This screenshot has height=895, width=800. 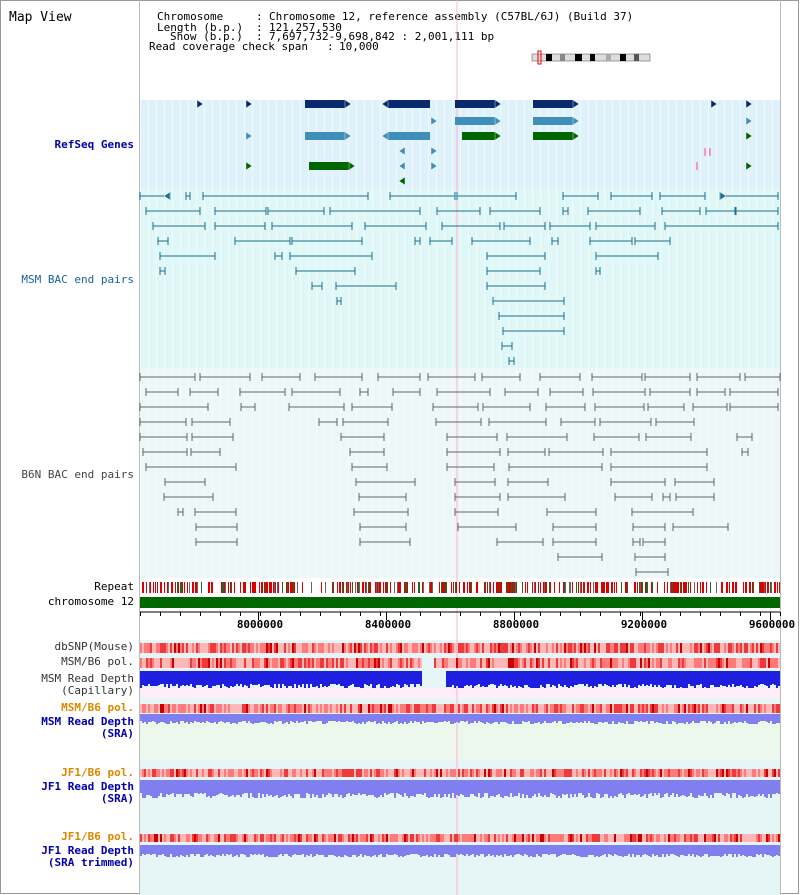 What do you see at coordinates (97, 661) in the screenshot?
I see `track-label-msm-b6-pol: MSM/B6 pol.` at bounding box center [97, 661].